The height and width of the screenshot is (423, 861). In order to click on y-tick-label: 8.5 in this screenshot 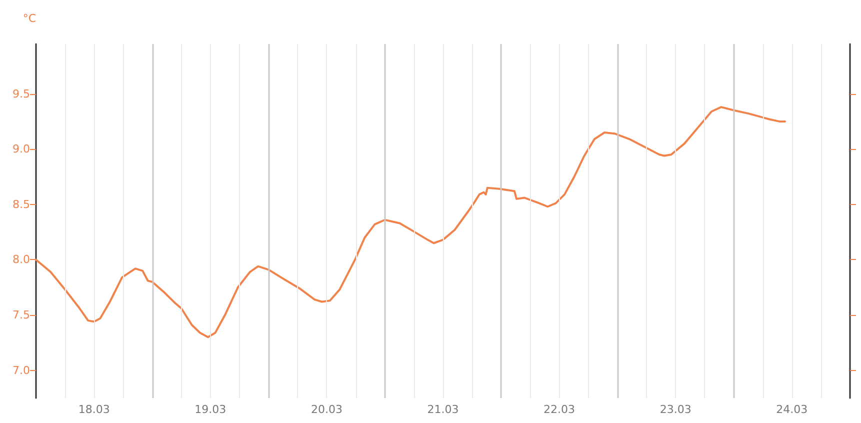, I will do `click(21, 204)`.